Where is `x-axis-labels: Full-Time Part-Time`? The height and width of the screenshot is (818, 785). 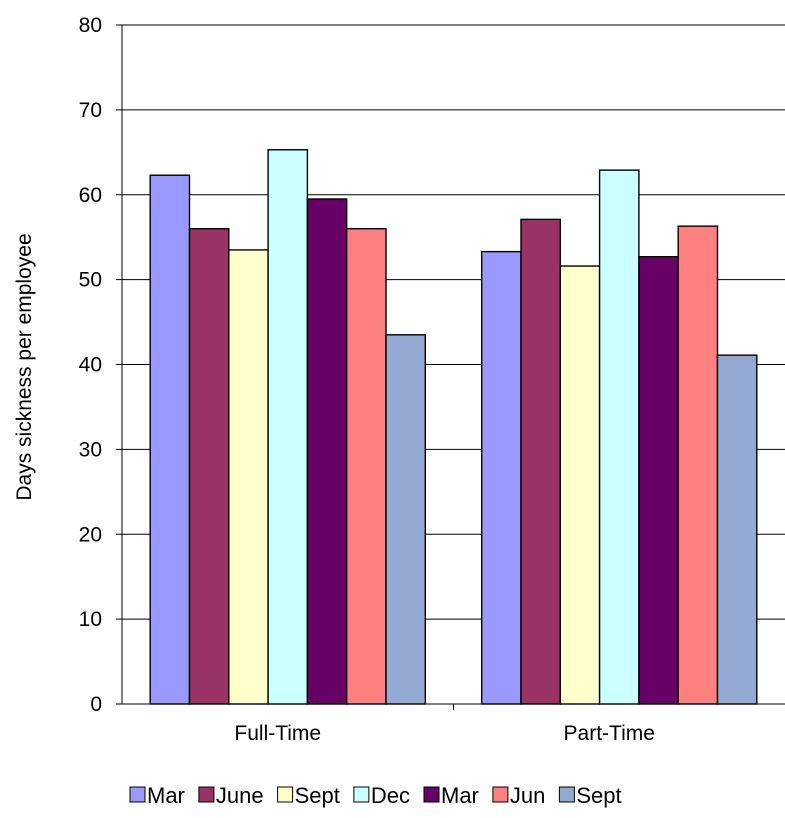
x-axis-labels: Full-Time Part-Time is located at coordinates (444, 733).